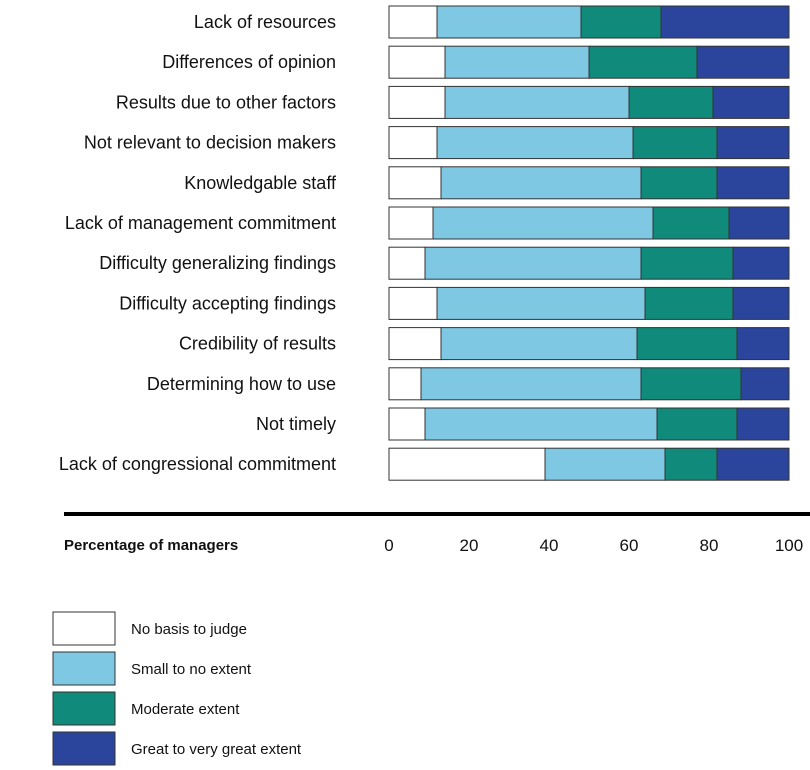  What do you see at coordinates (296, 424) in the screenshot?
I see `category-label: Not timely` at bounding box center [296, 424].